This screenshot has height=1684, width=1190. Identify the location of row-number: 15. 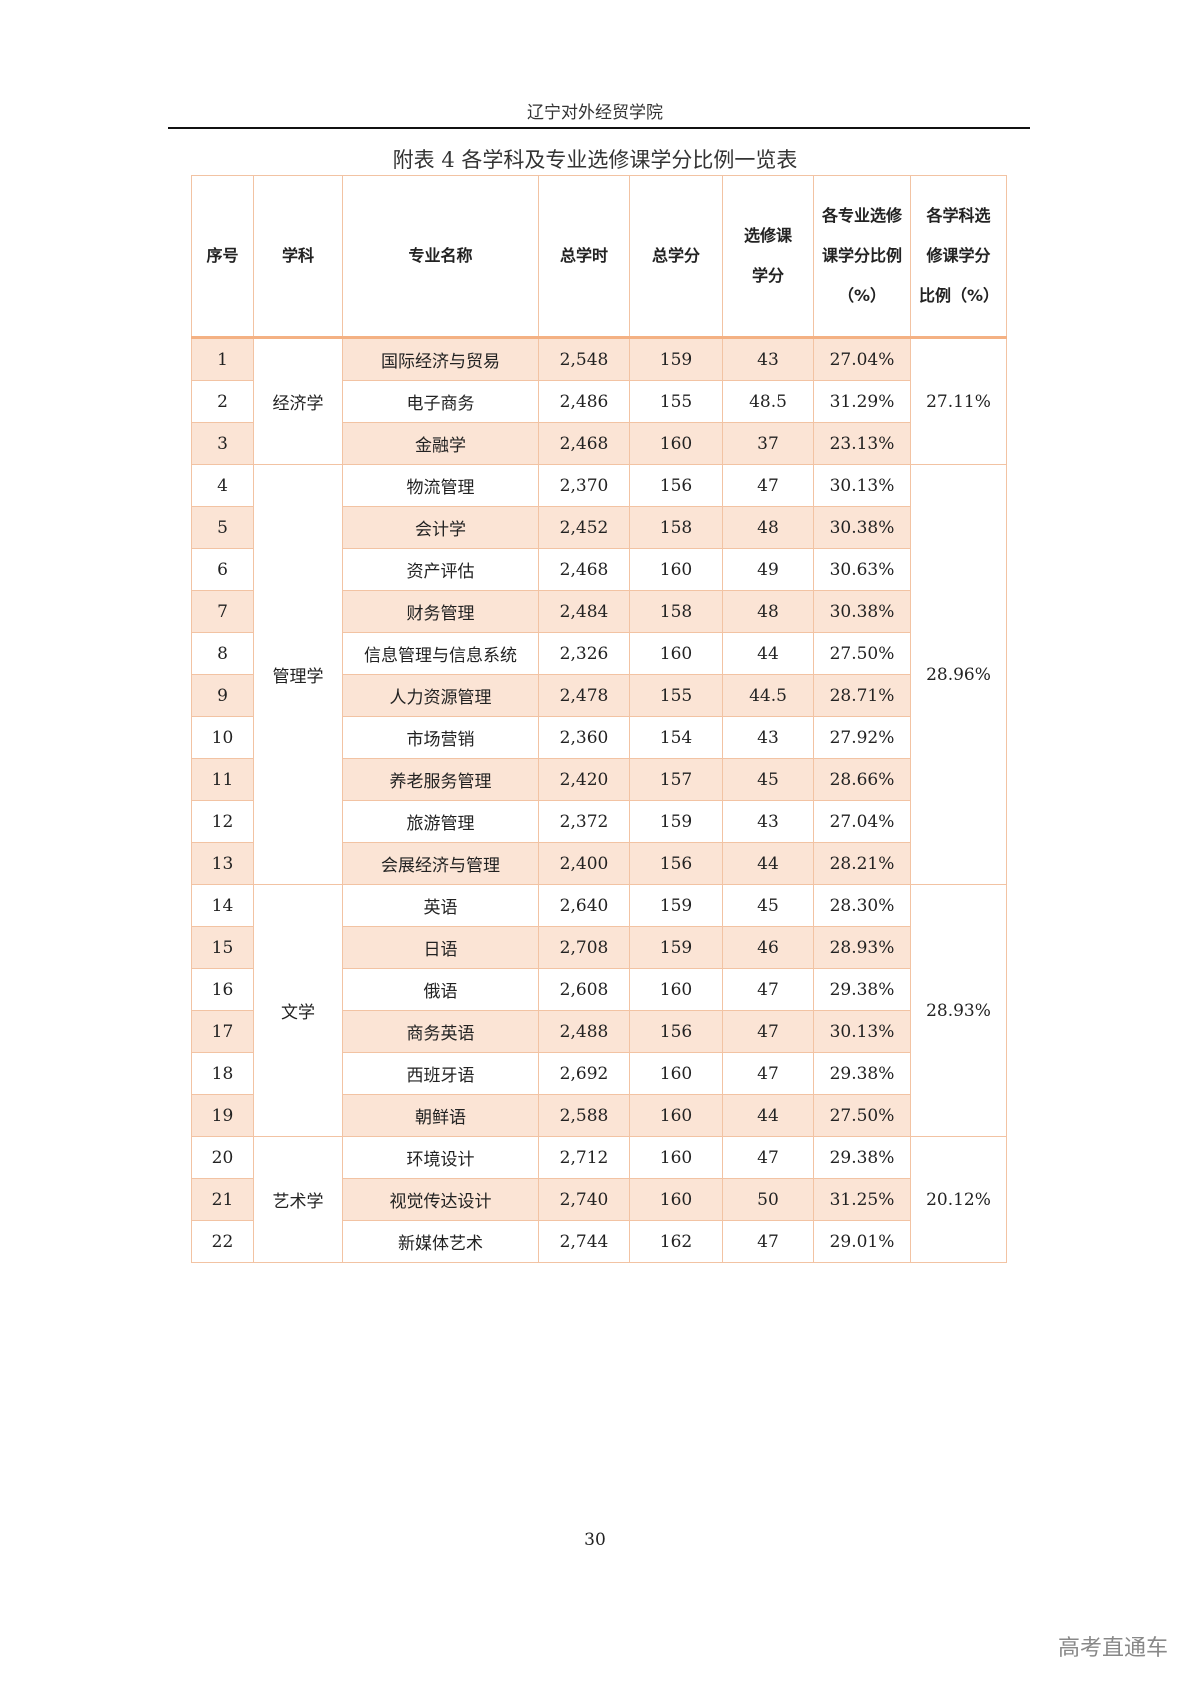
(222, 947).